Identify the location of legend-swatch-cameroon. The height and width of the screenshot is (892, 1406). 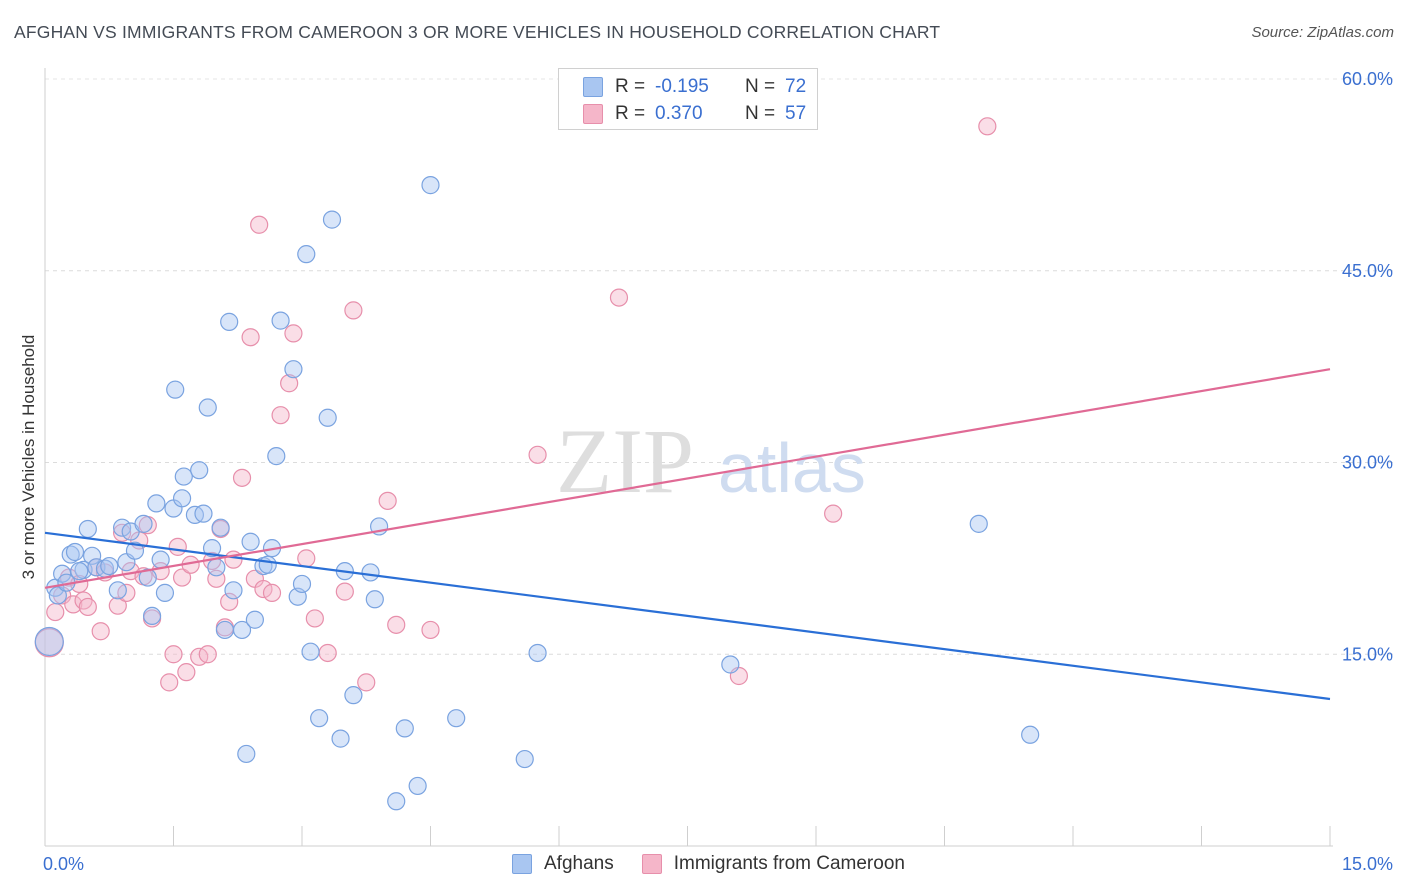
(651, 864).